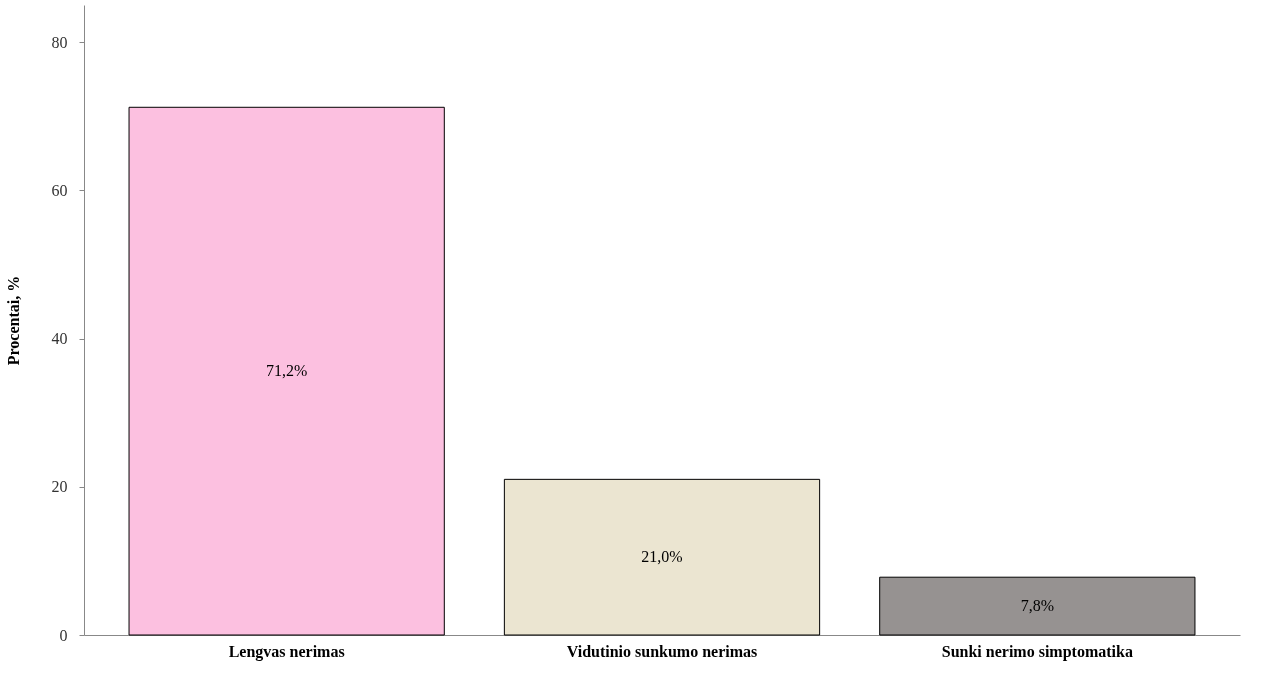 The width and height of the screenshot is (1275, 682). Describe the element at coordinates (662, 651) in the screenshot. I see `x-tick-label: Vidutinio sunkumo nerimas` at that location.